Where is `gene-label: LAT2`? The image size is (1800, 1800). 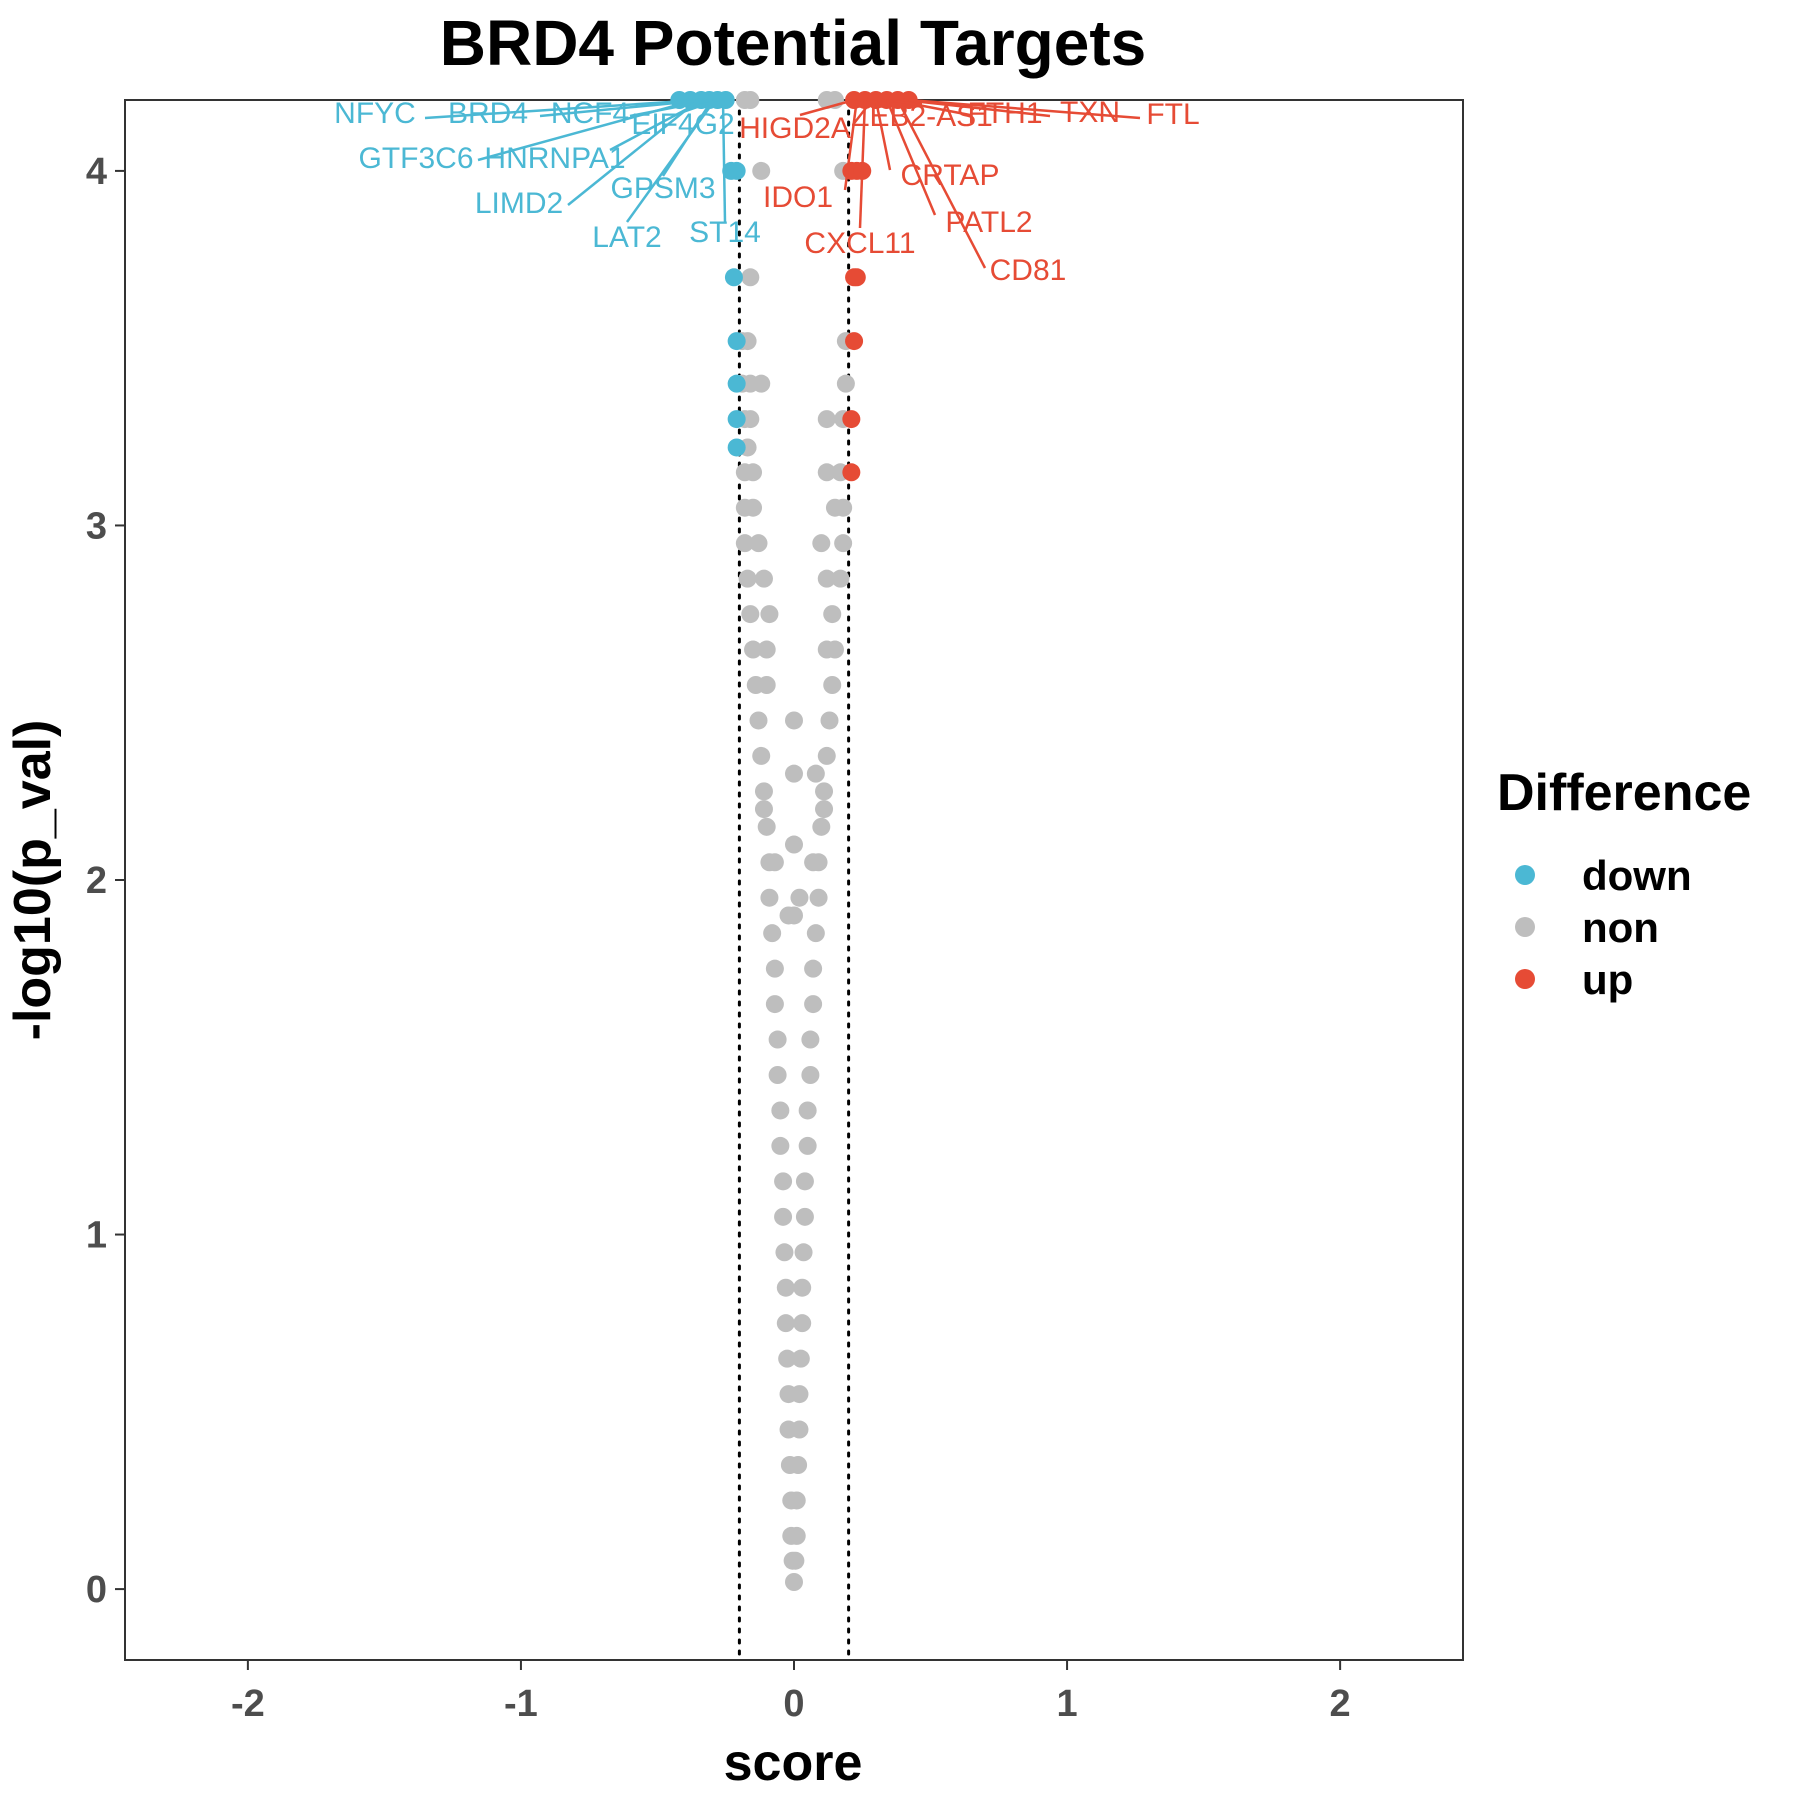
gene-label: LAT2 is located at coordinates (626, 237).